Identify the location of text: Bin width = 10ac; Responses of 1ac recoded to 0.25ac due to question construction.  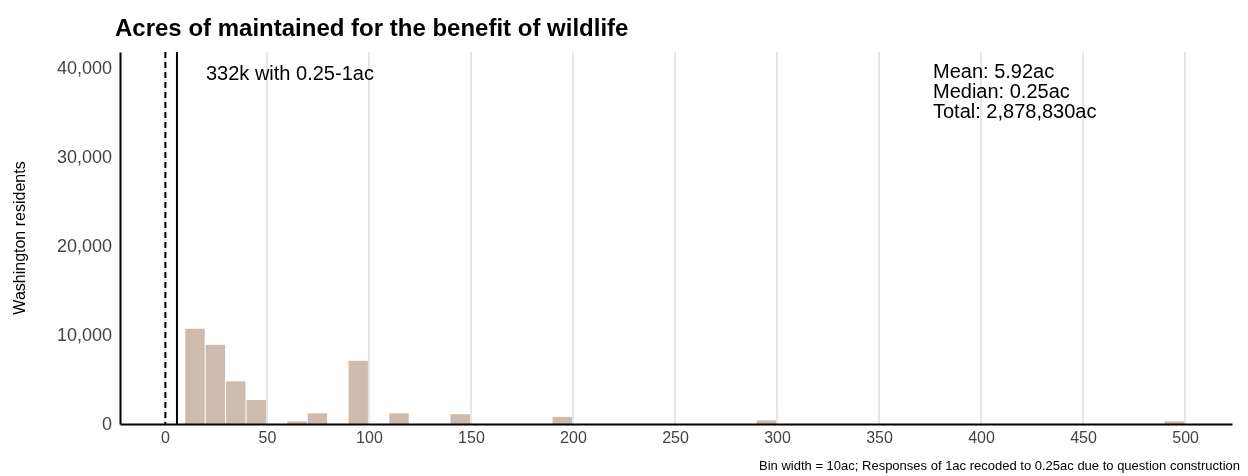
(999, 465).